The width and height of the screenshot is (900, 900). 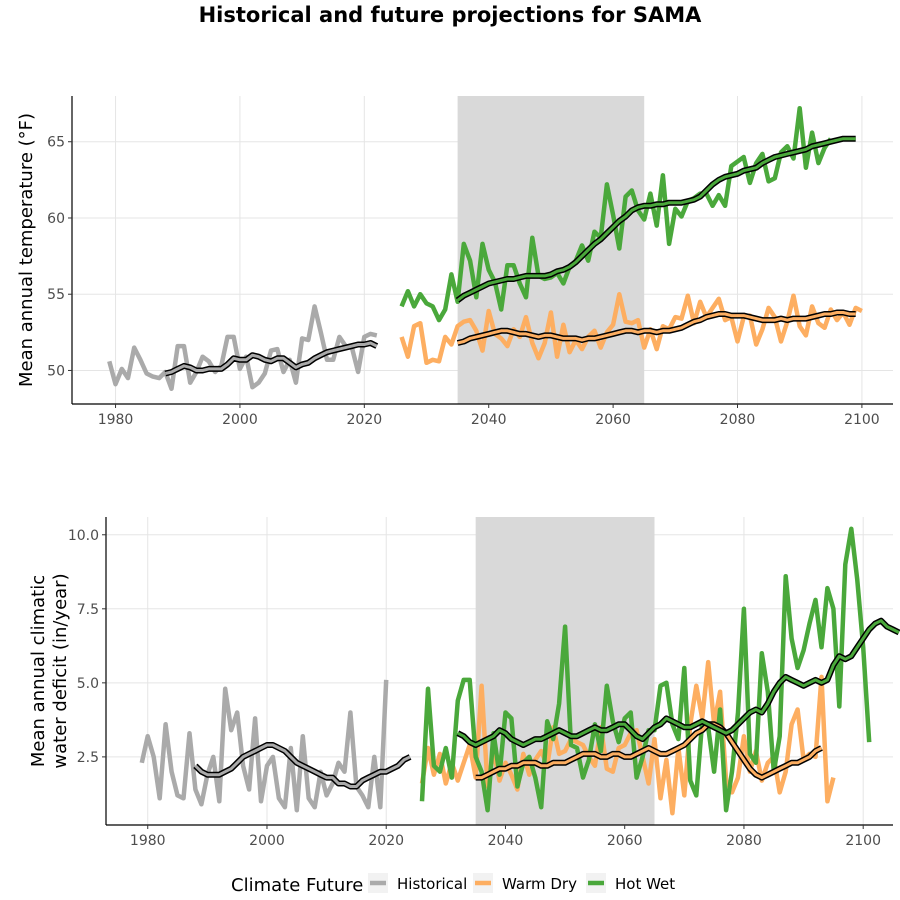 I want to click on y-tick-label: 5.0, so click(x=88, y=684).